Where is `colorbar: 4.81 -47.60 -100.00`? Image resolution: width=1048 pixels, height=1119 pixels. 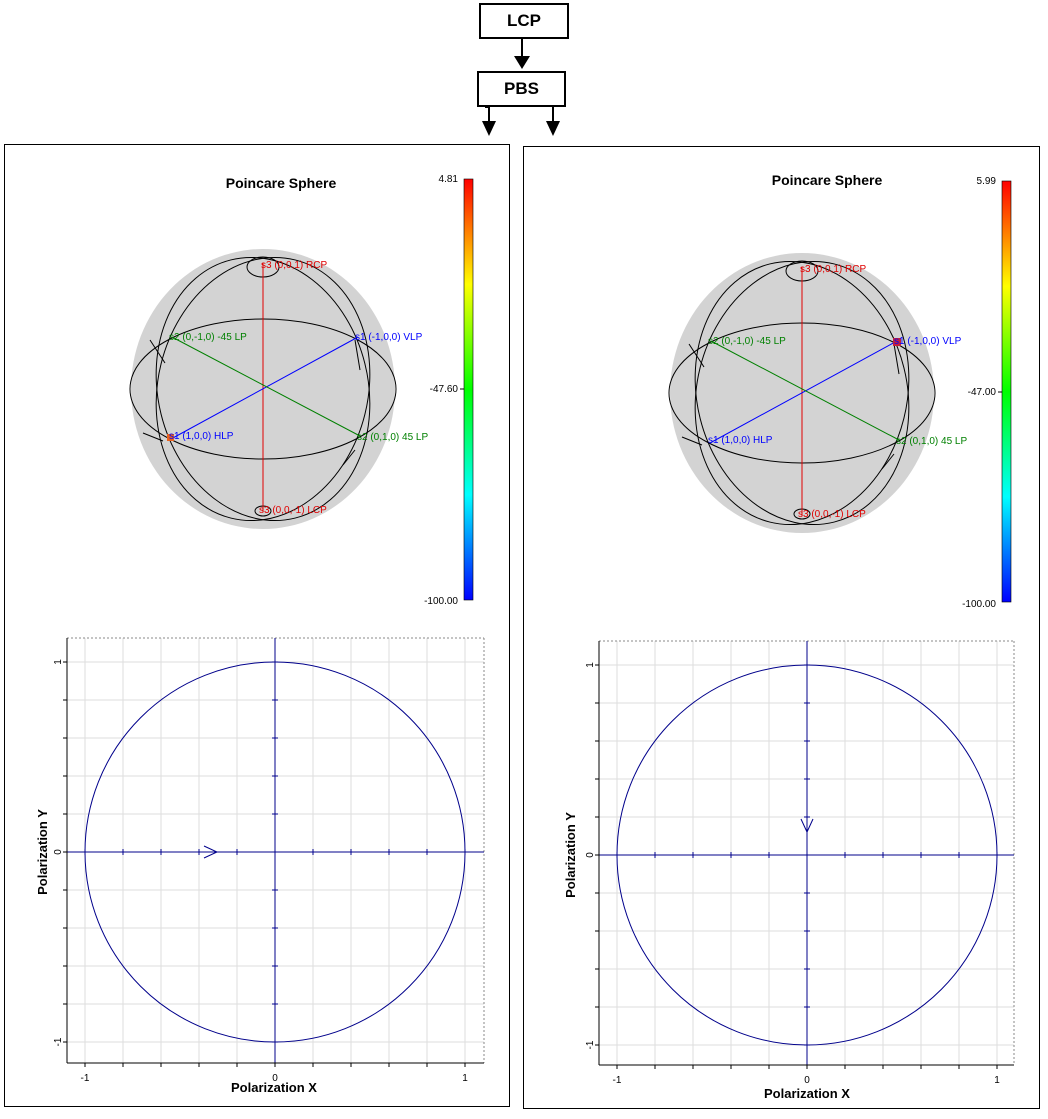
colorbar: 4.81 -47.60 -100.00 is located at coordinates (449, 390).